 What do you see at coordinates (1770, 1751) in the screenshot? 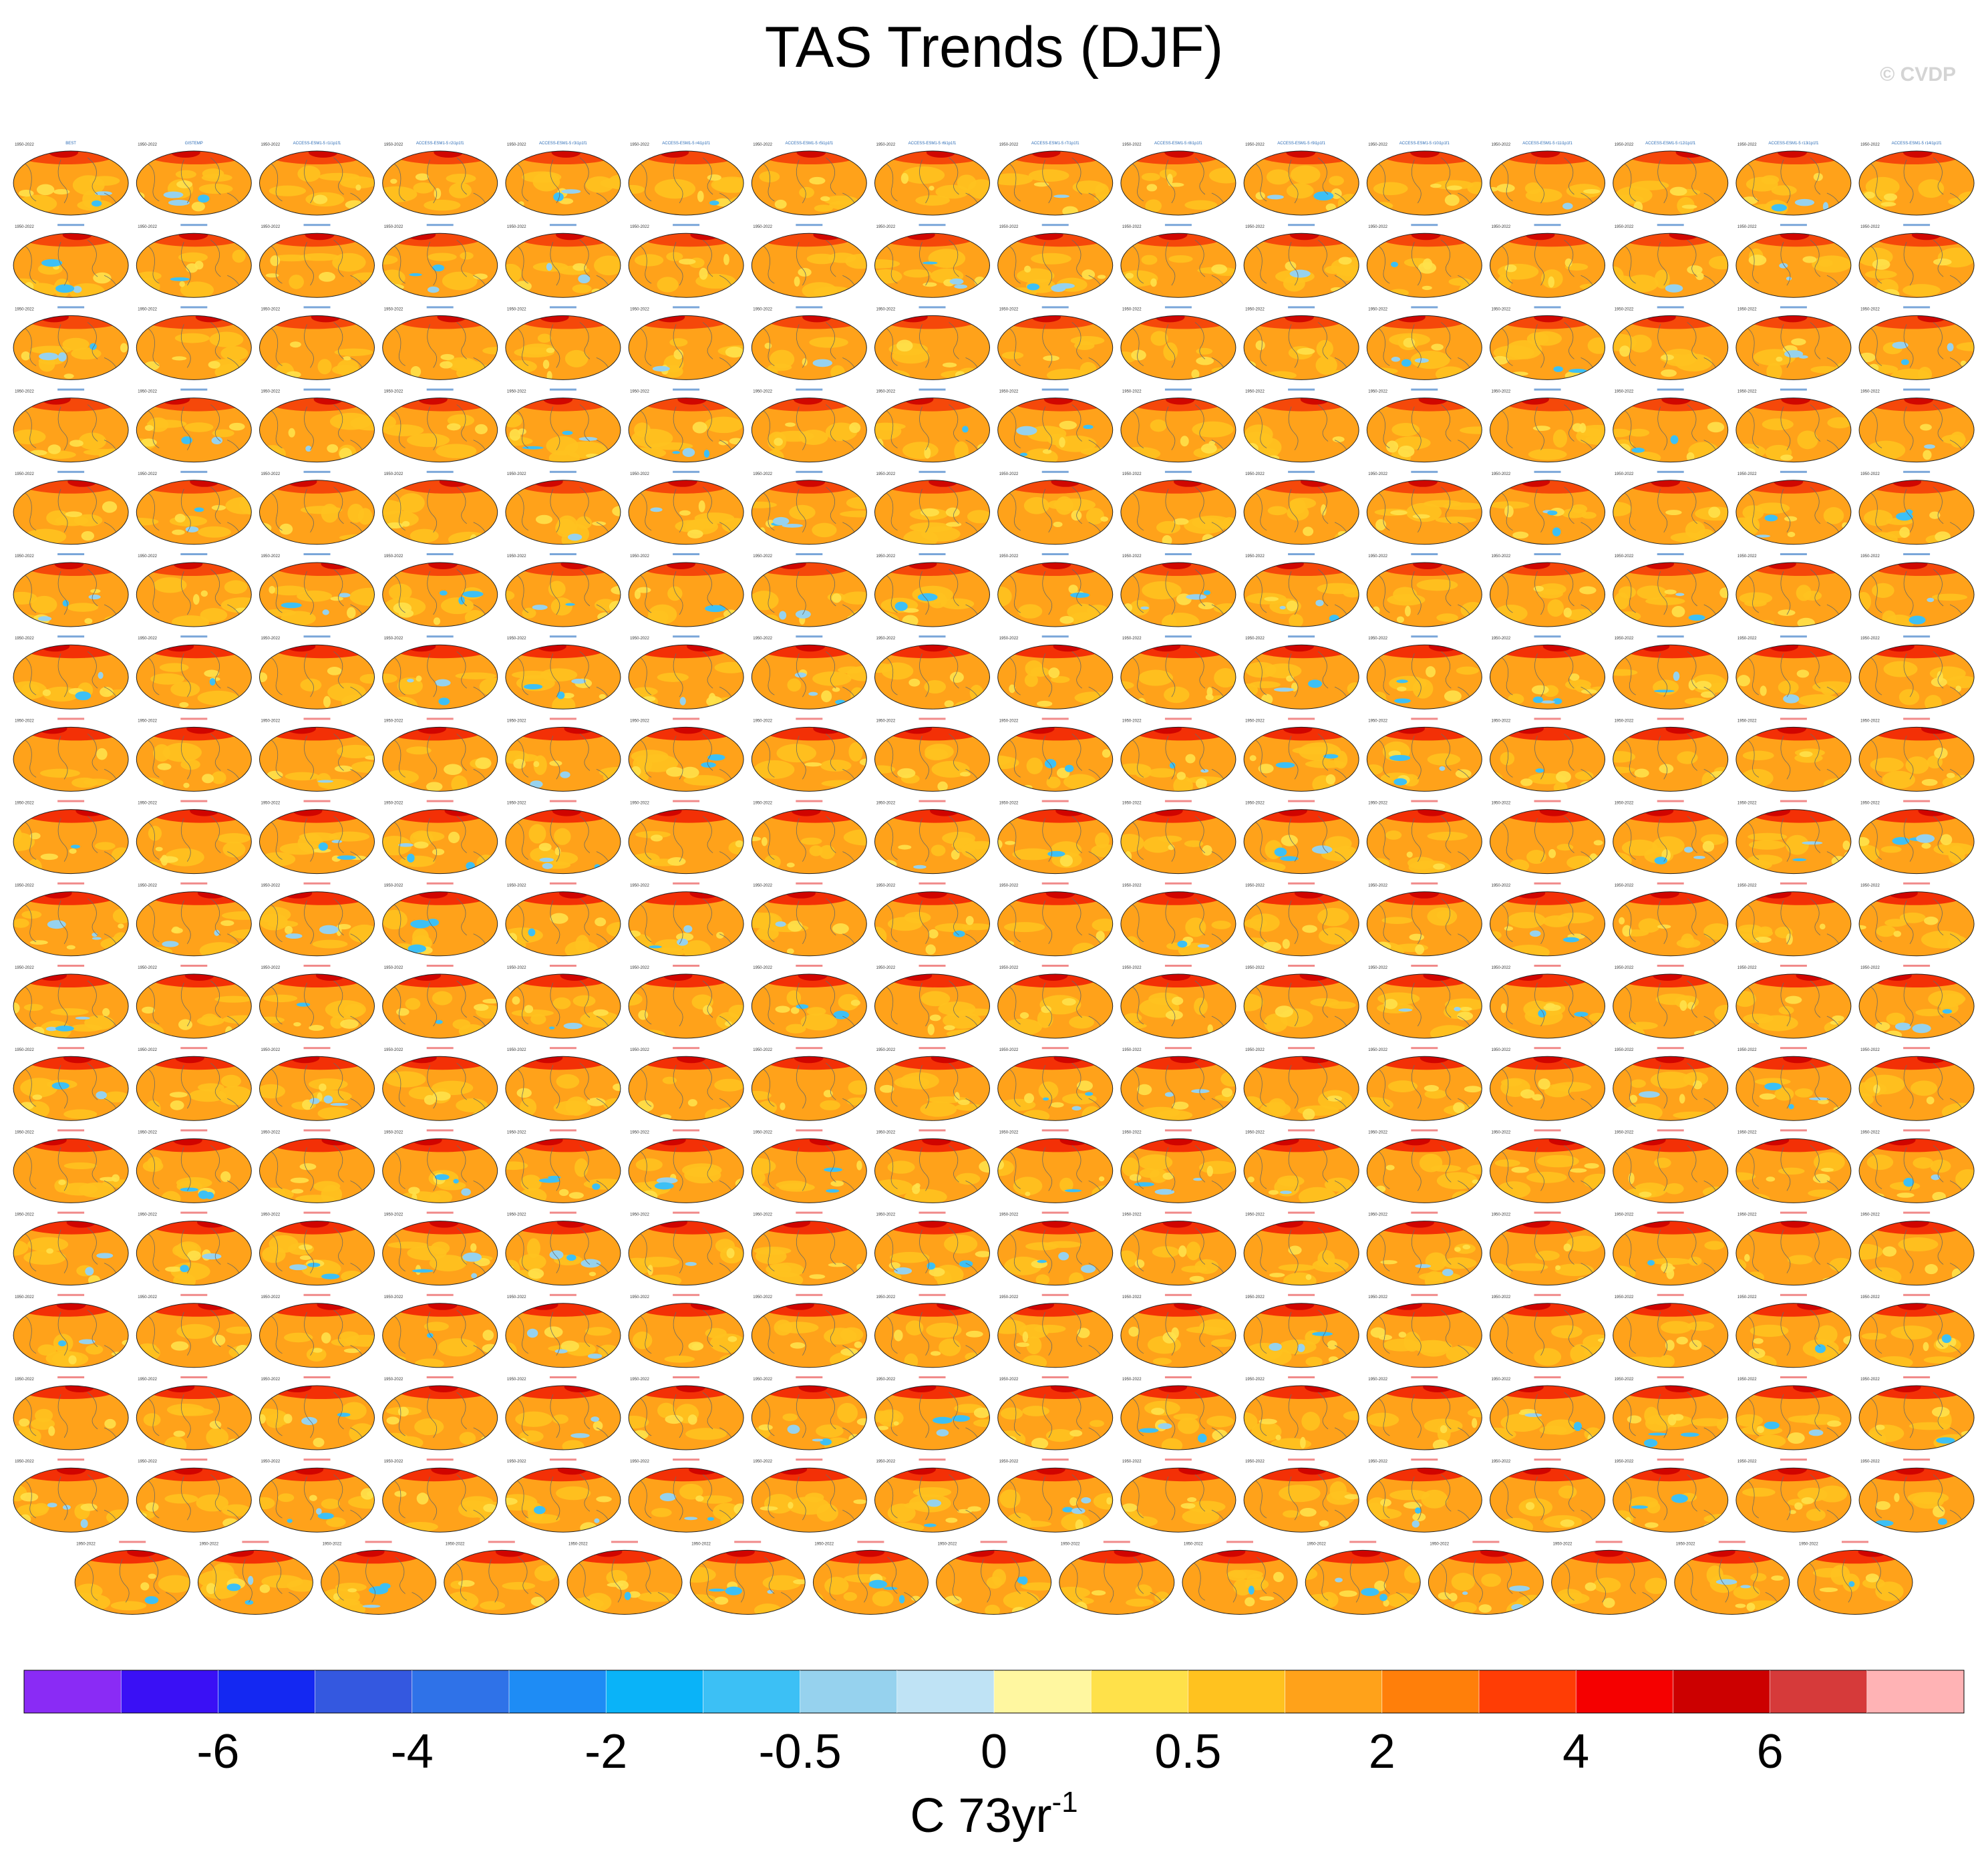
I see `colorbar-tick-label: 6` at bounding box center [1770, 1751].